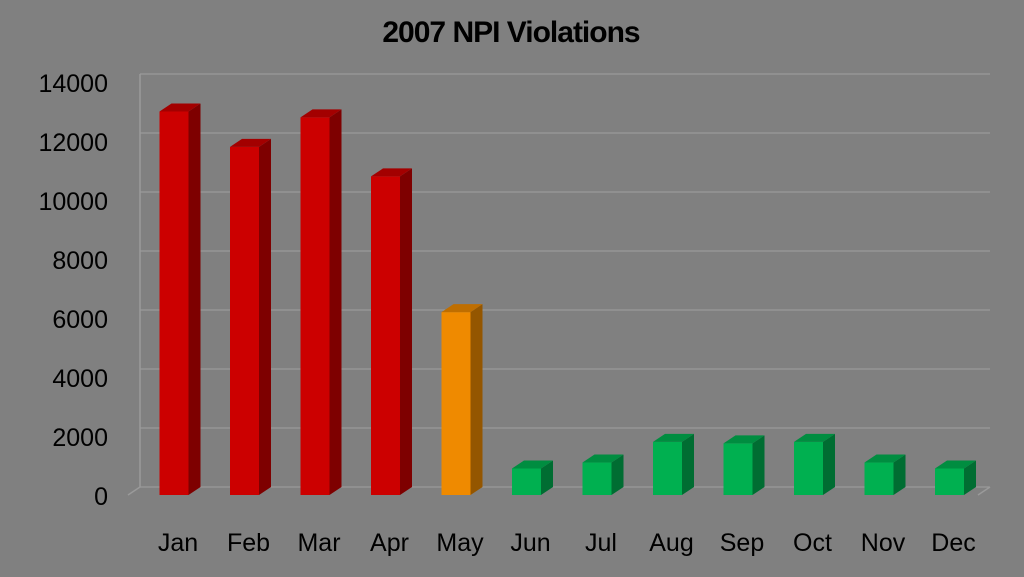 Image resolution: width=1024 pixels, height=577 pixels. What do you see at coordinates (80, 320) in the screenshot?
I see `y-tick-label: 6000` at bounding box center [80, 320].